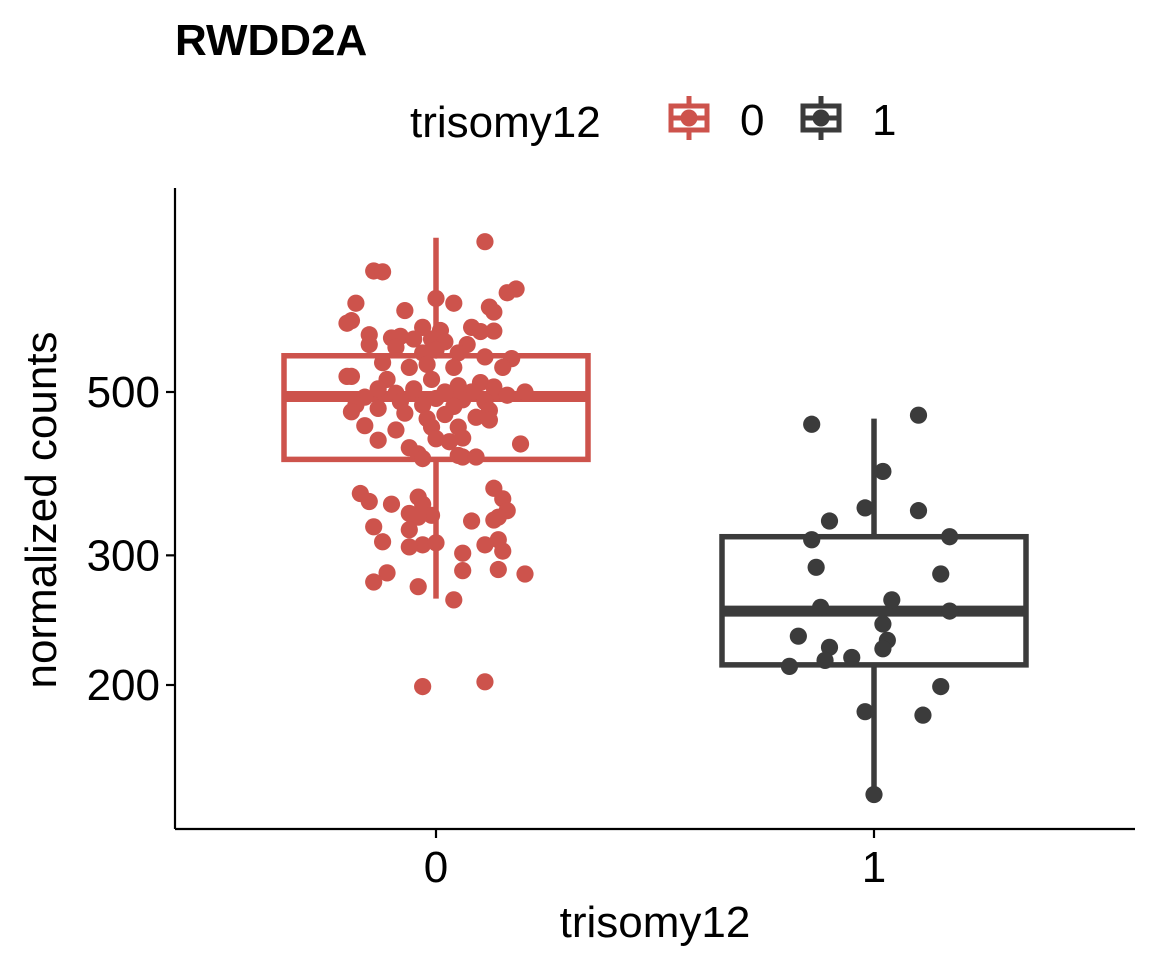 The image size is (1152, 960). I want to click on y-tick-label: 200, so click(123, 685).